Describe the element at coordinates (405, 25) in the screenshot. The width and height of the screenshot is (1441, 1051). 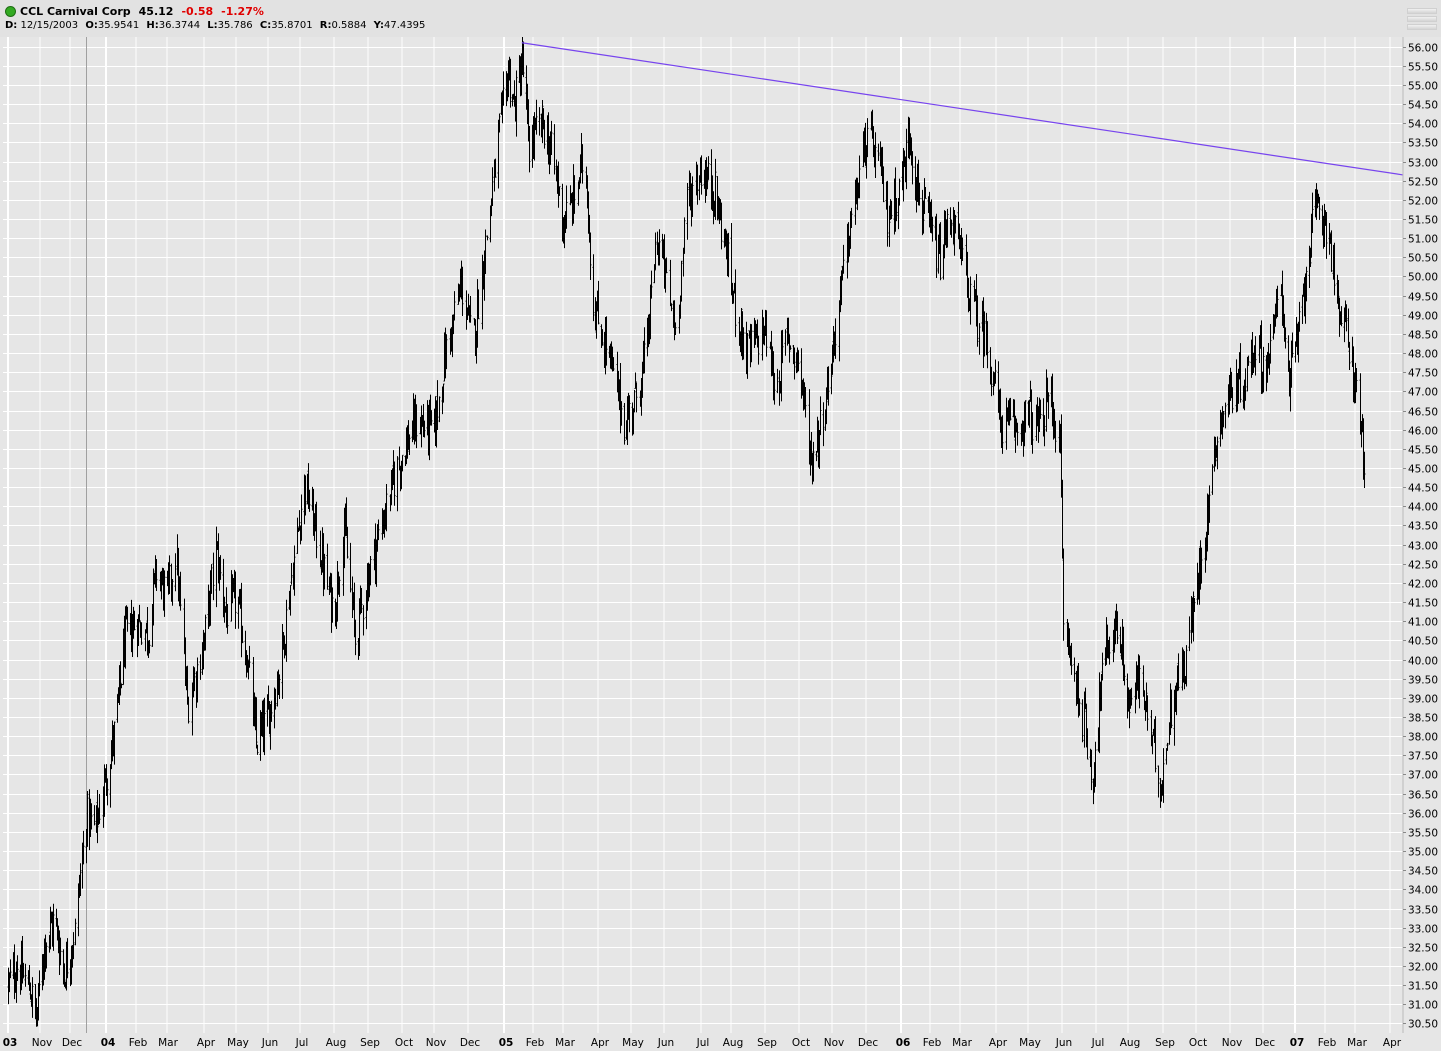
I see `y-value: 47.4395` at that location.